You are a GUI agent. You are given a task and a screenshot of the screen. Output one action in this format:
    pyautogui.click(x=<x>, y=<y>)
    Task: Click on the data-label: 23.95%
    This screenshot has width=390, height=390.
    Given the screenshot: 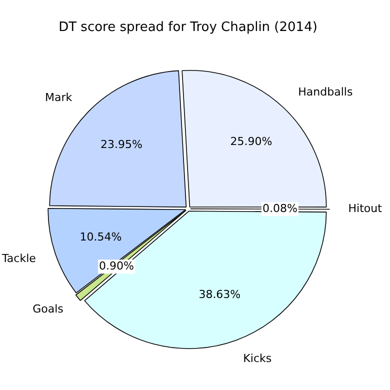 What is the action you would take?
    pyautogui.click(x=121, y=145)
    